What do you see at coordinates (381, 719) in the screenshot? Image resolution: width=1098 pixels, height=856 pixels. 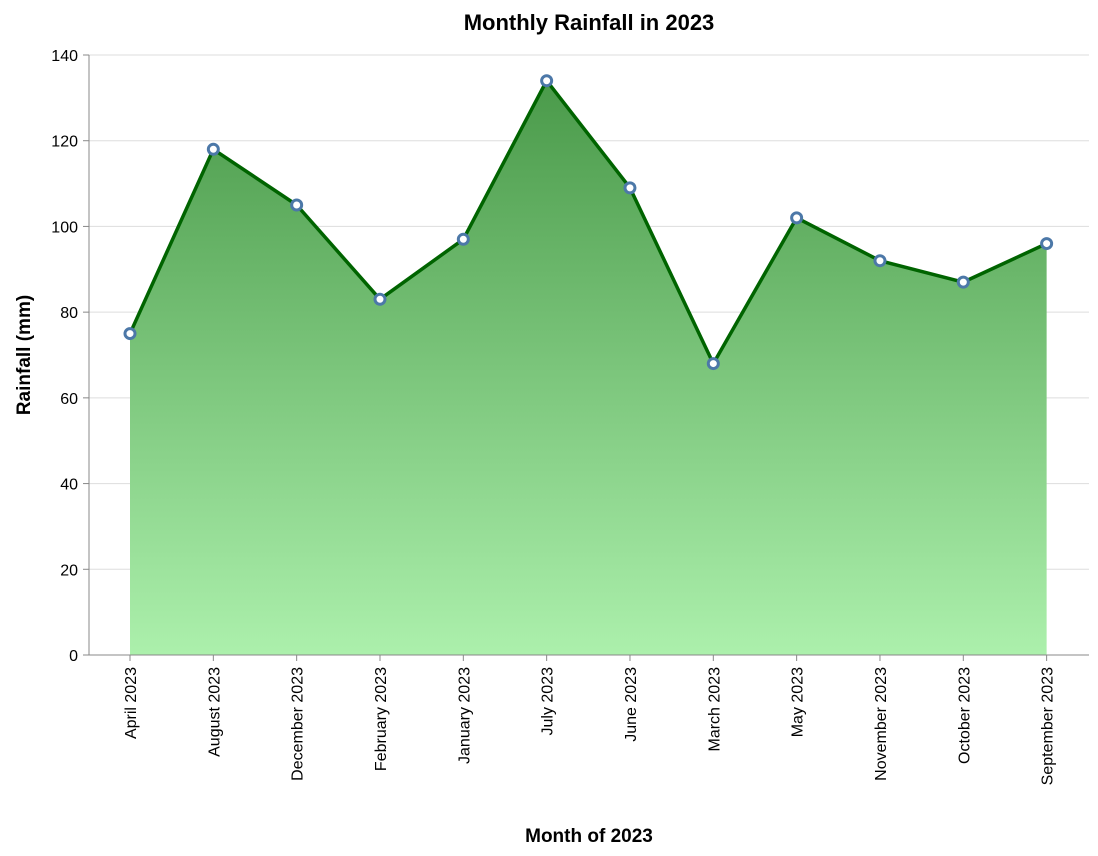 I see `x-tick-label: February 2023` at bounding box center [381, 719].